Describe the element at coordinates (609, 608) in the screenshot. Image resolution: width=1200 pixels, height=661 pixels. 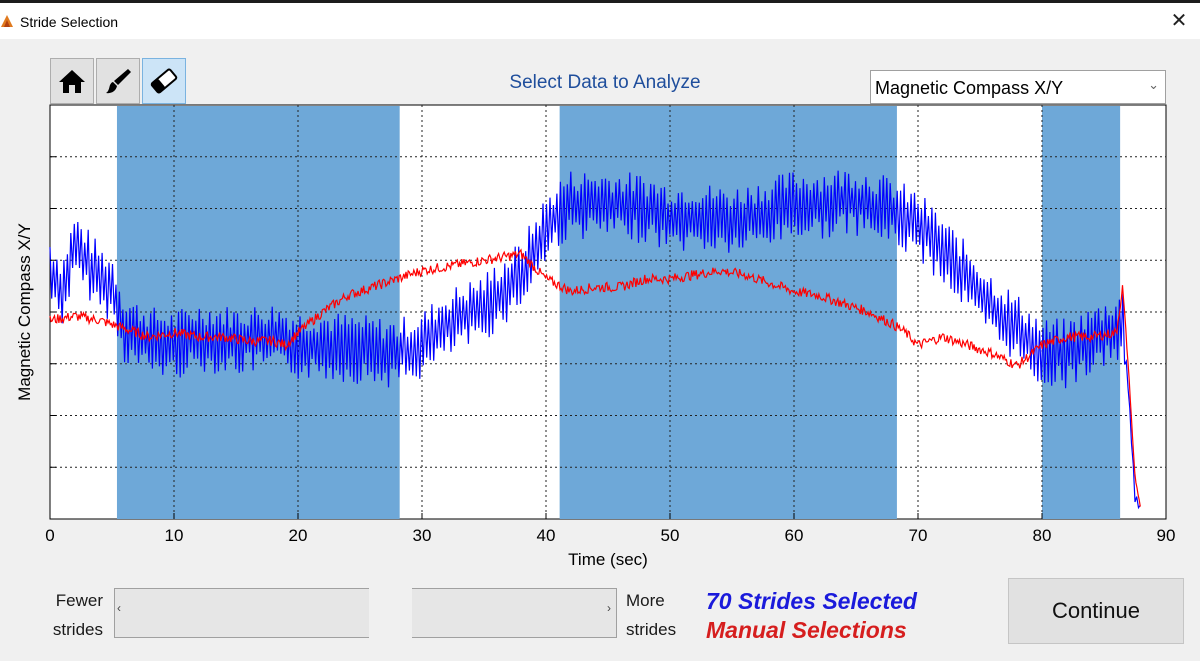
I see `slider-right-arrow-icon: ›` at that location.